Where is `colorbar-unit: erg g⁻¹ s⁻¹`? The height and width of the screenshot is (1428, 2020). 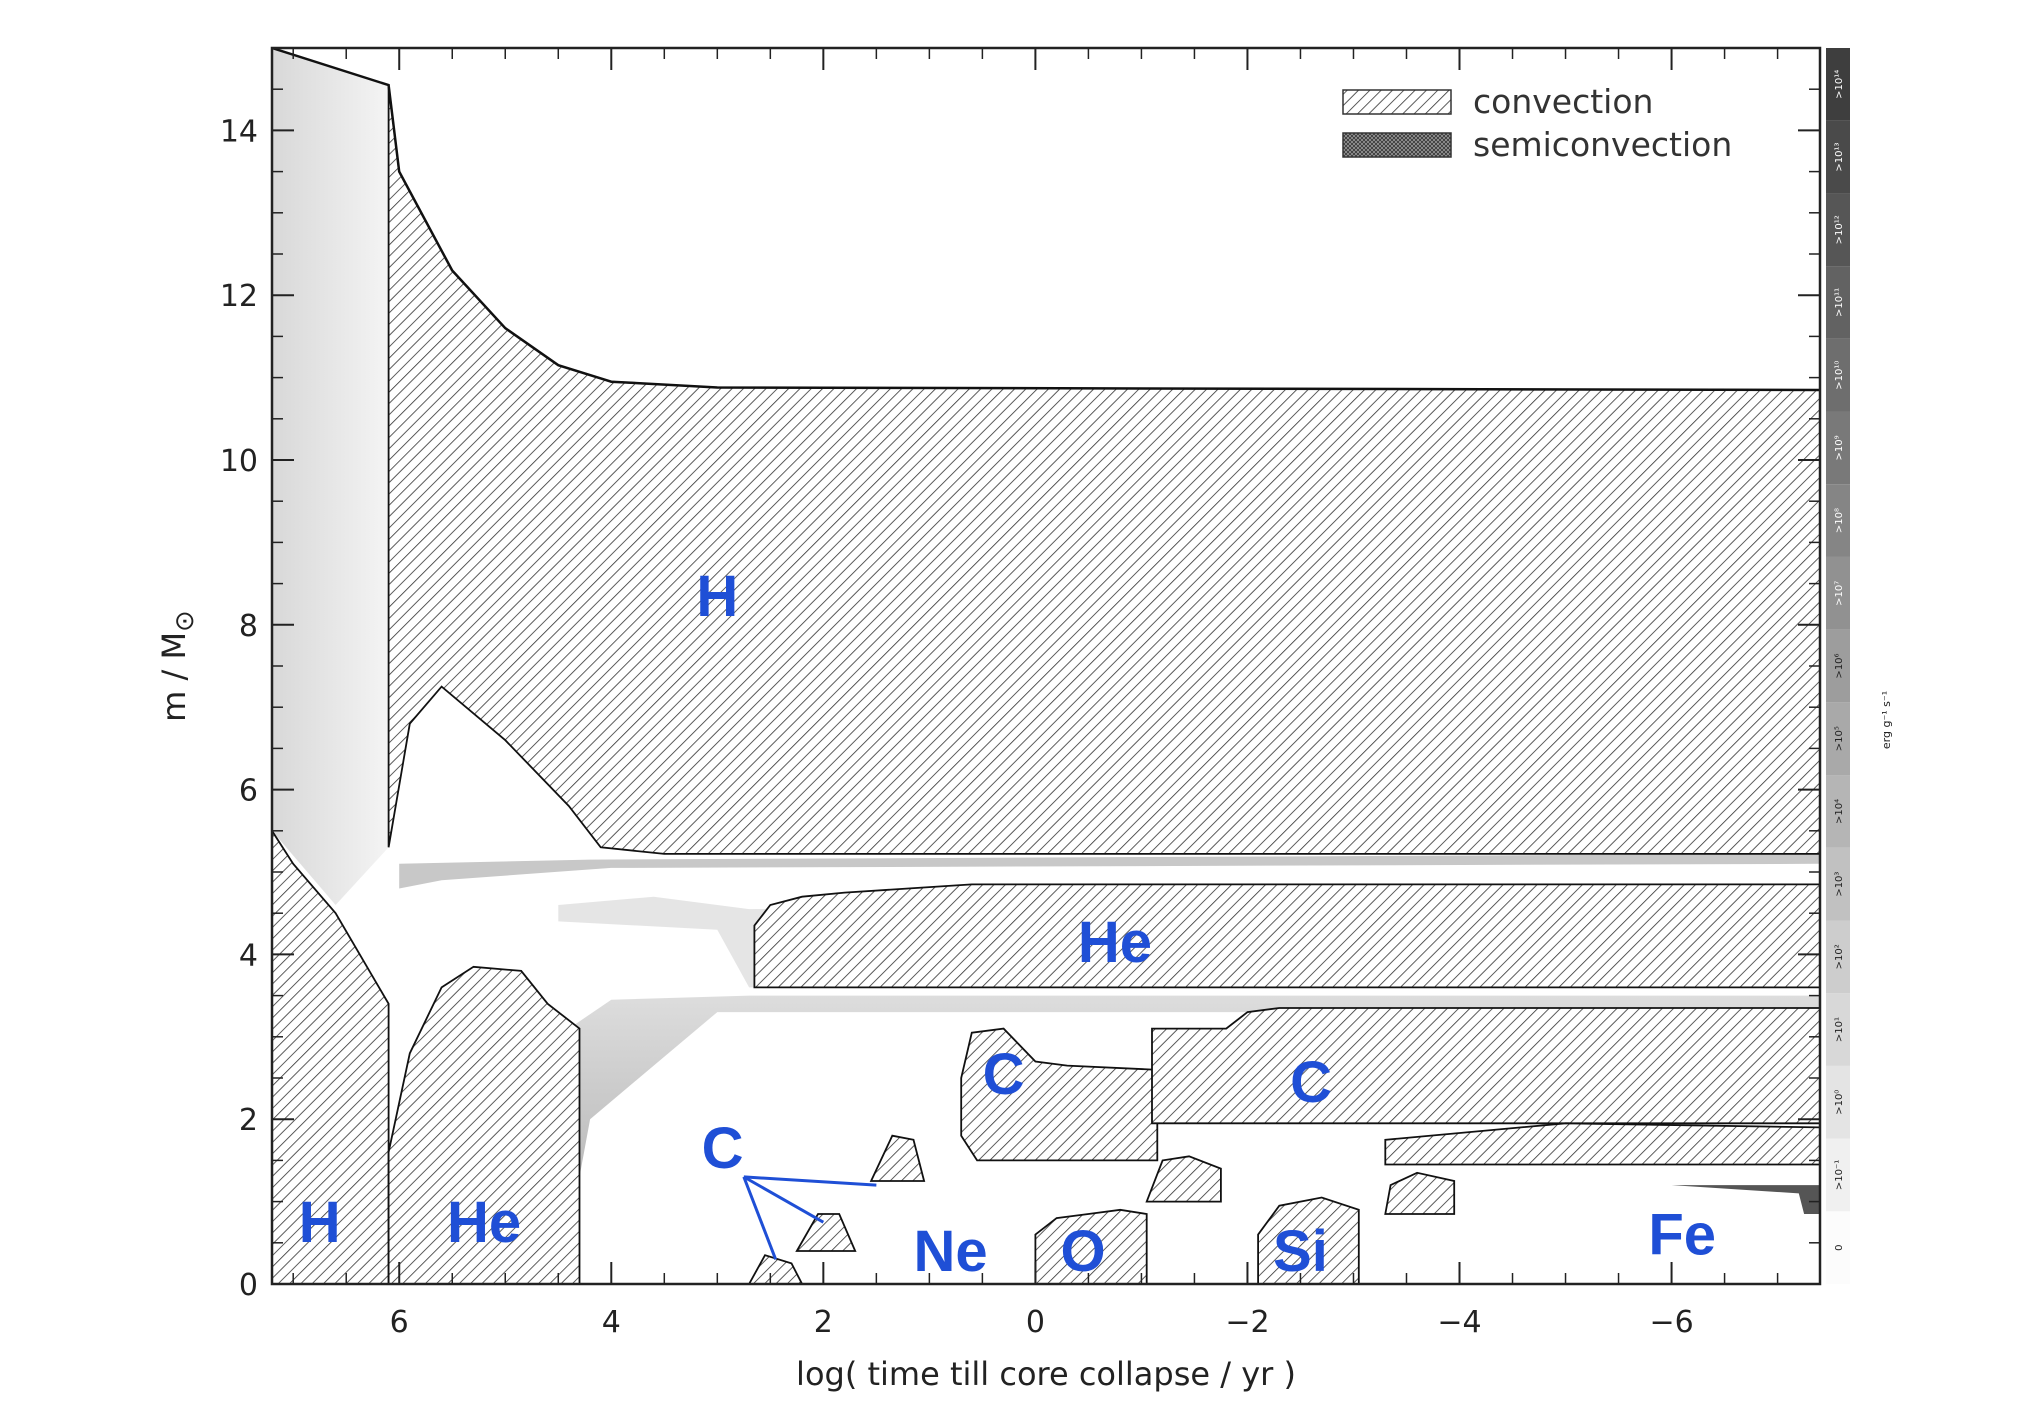
colorbar-unit: erg g⁻¹ s⁻¹ is located at coordinates (1886, 720).